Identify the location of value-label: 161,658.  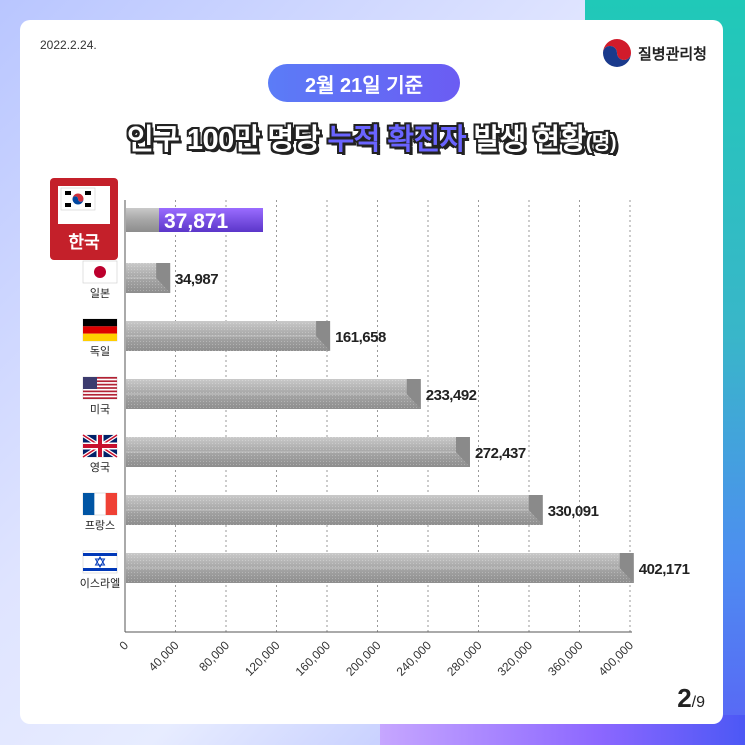
(360, 337).